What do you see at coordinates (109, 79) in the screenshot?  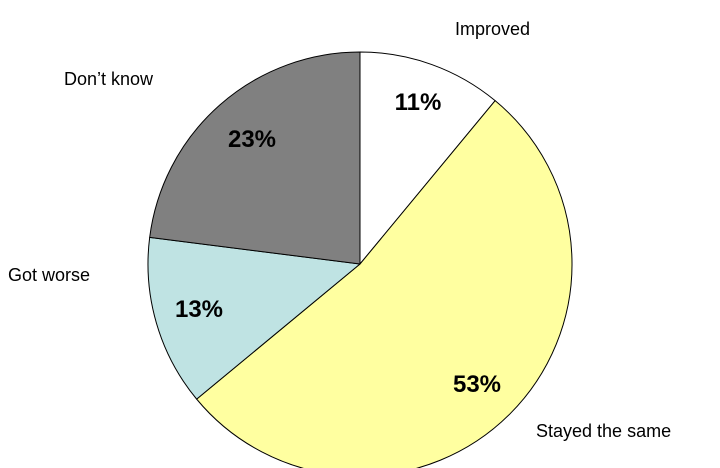 I see `category-label-dont-know: Don’t know` at bounding box center [109, 79].